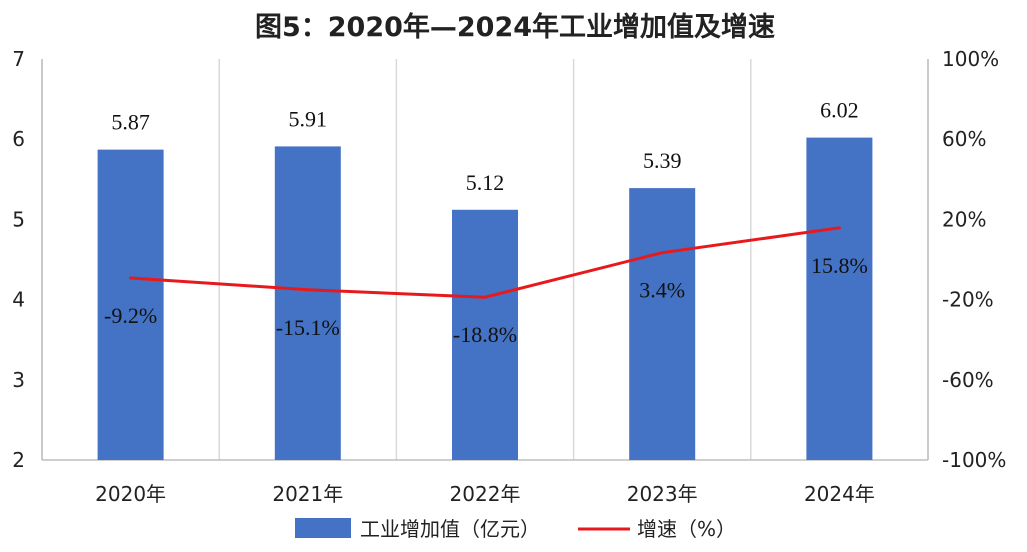  Describe the element at coordinates (18, 460) in the screenshot. I see `left-tick-label: 2` at that location.